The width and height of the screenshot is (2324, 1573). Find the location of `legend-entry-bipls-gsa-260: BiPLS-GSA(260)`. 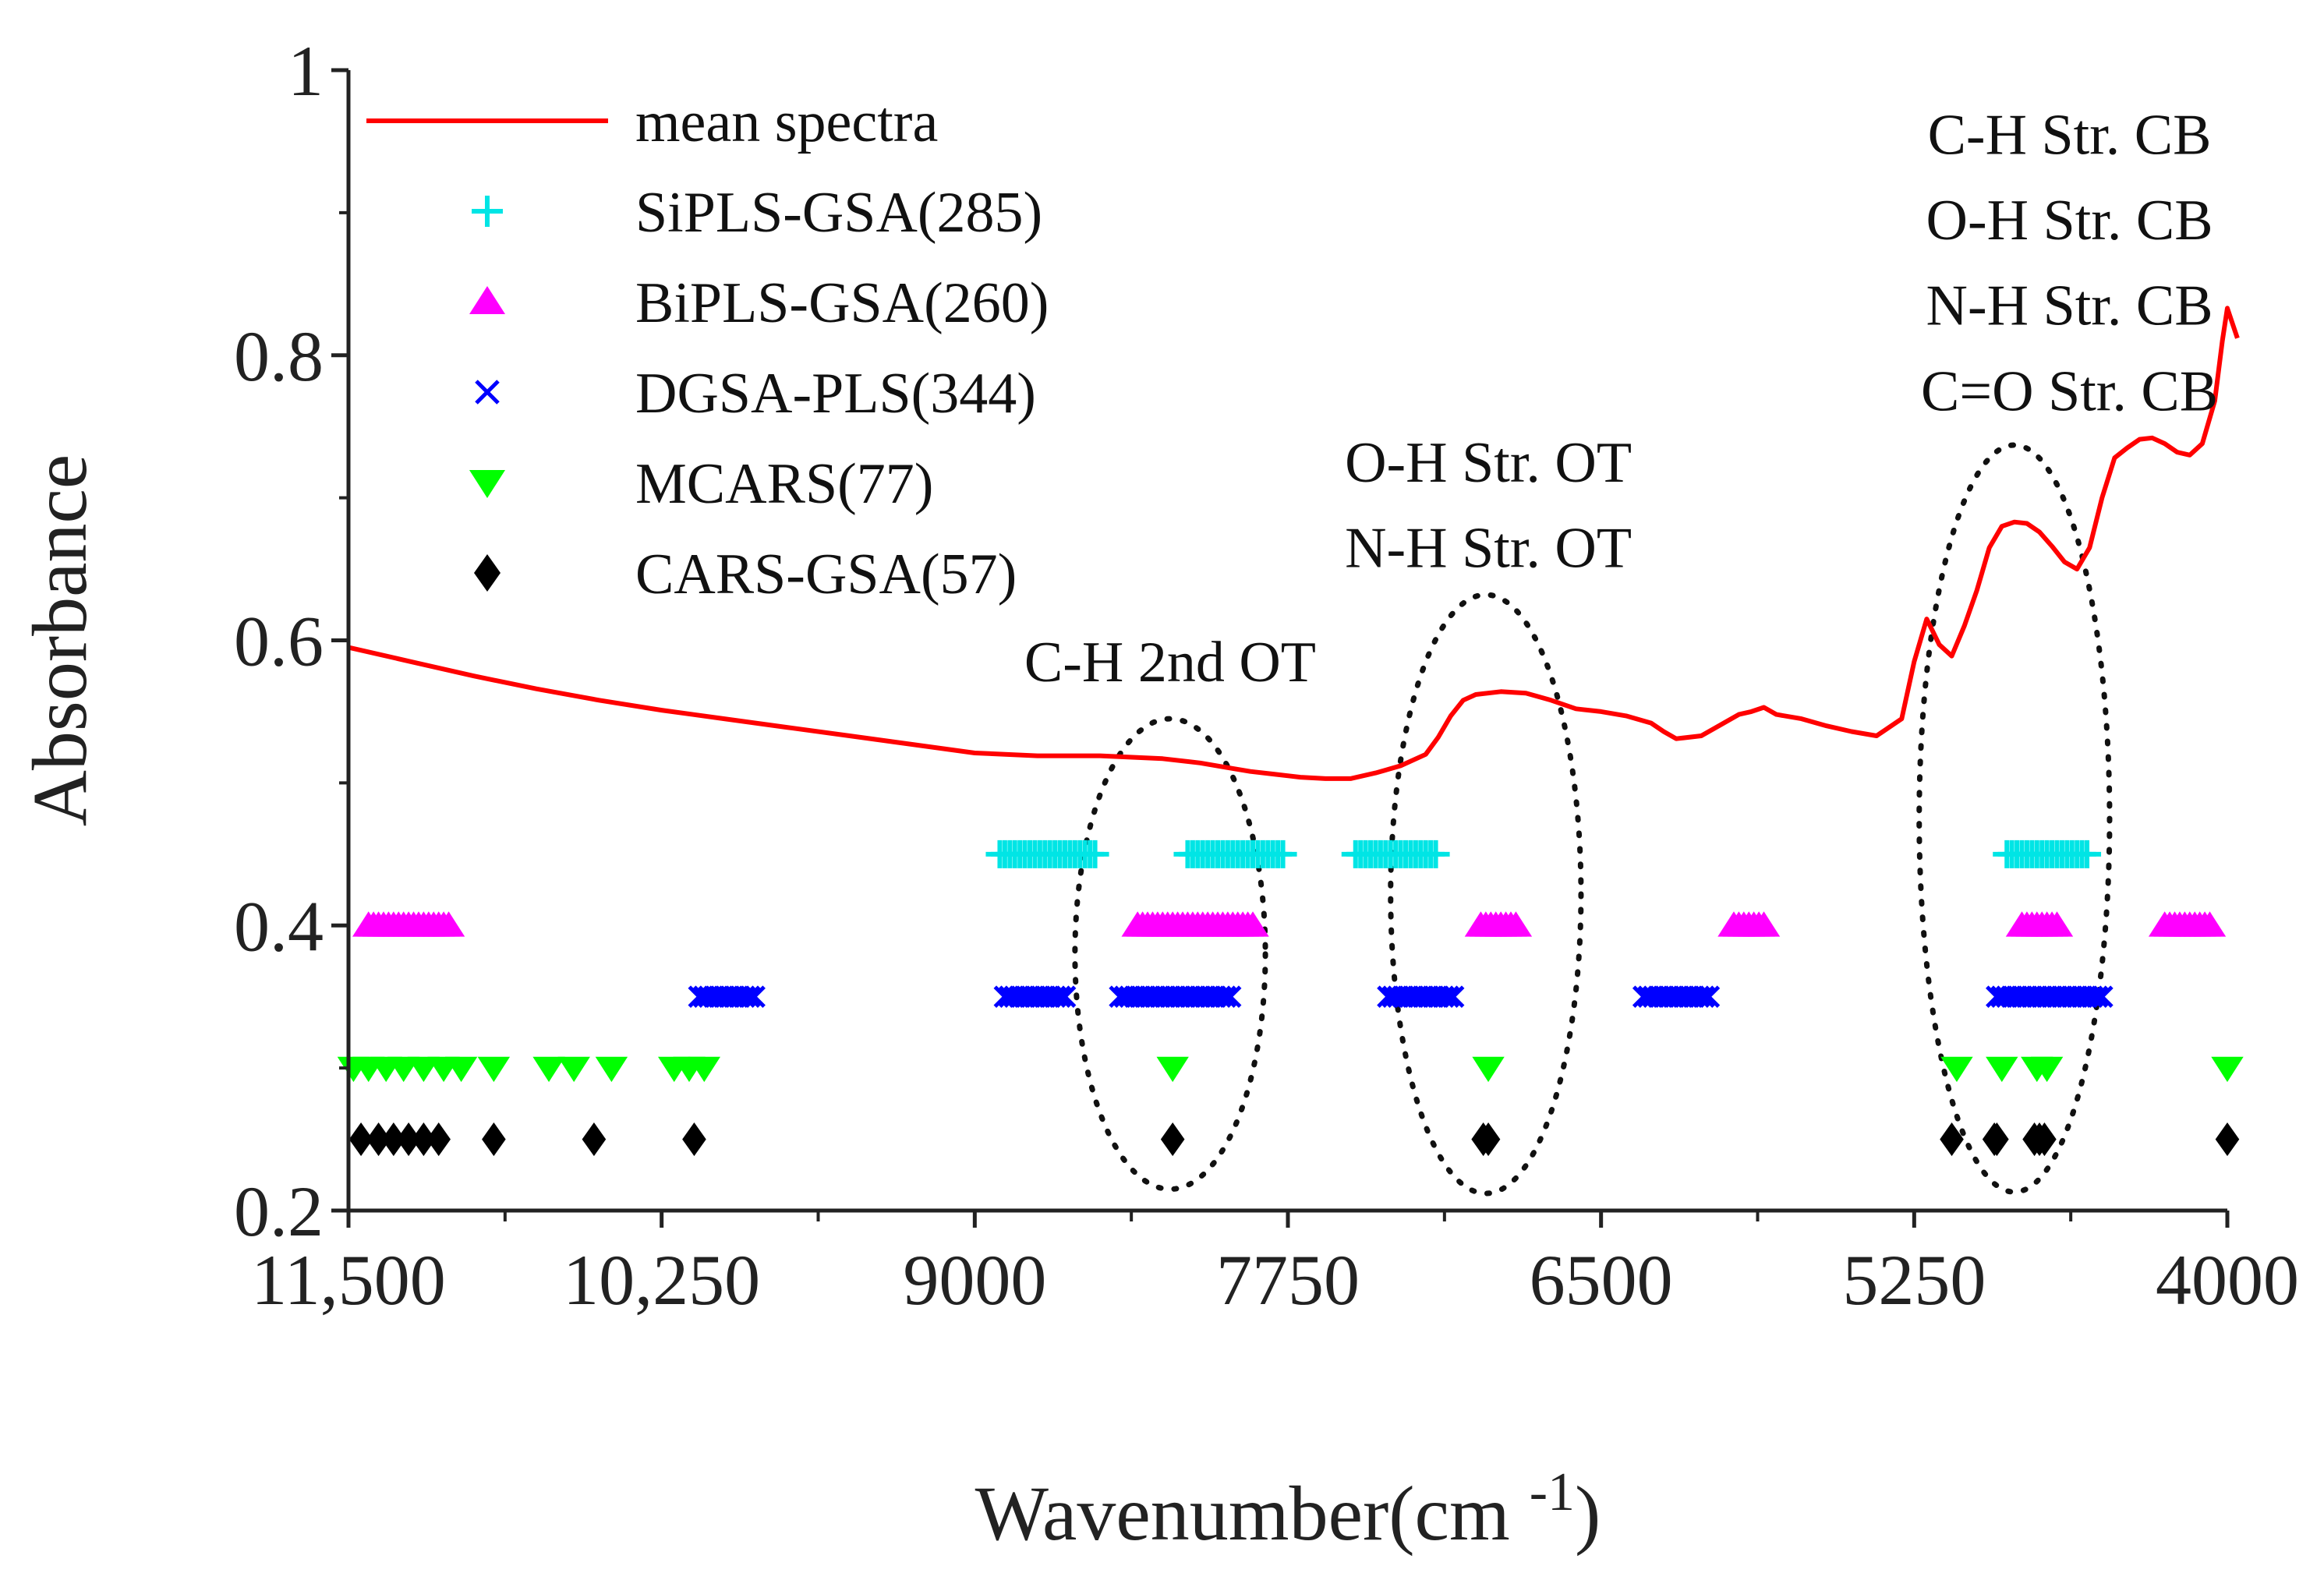

legend-entry-bipls-gsa-260: BiPLS-GSA(260) is located at coordinates (759, 303).